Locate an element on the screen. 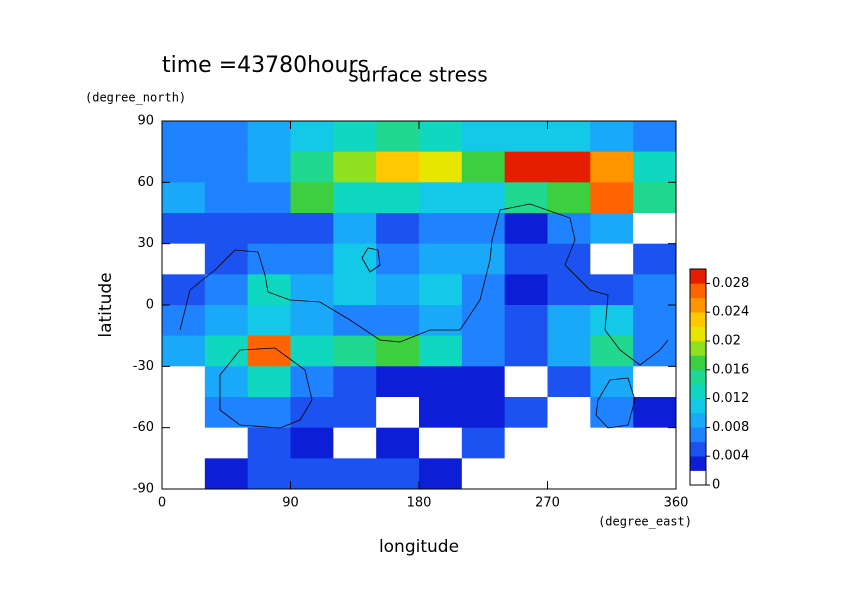  y-tick-label: 60 is located at coordinates (145, 182).